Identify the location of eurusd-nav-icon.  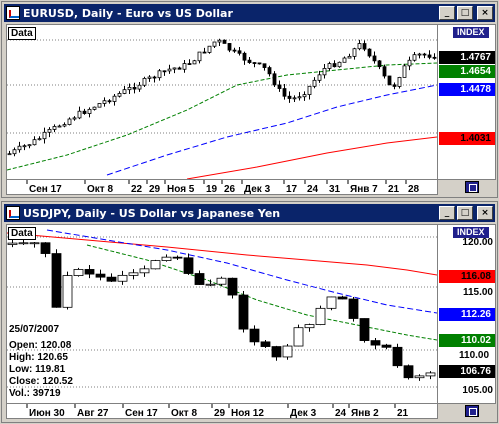
(472, 187).